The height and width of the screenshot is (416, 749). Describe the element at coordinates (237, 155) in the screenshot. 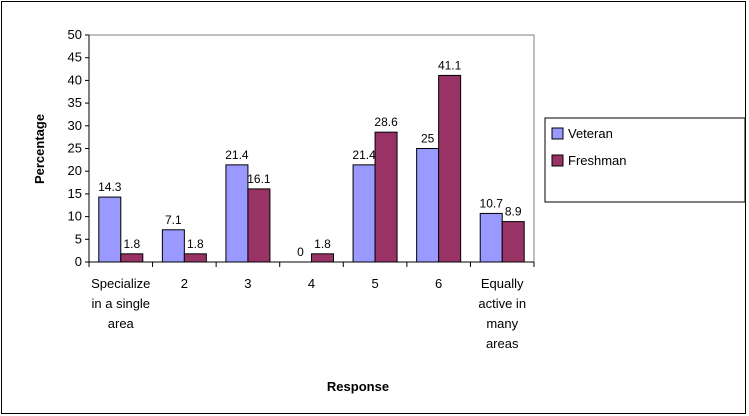

I see `value-label-veteran-2: 21.4` at that location.